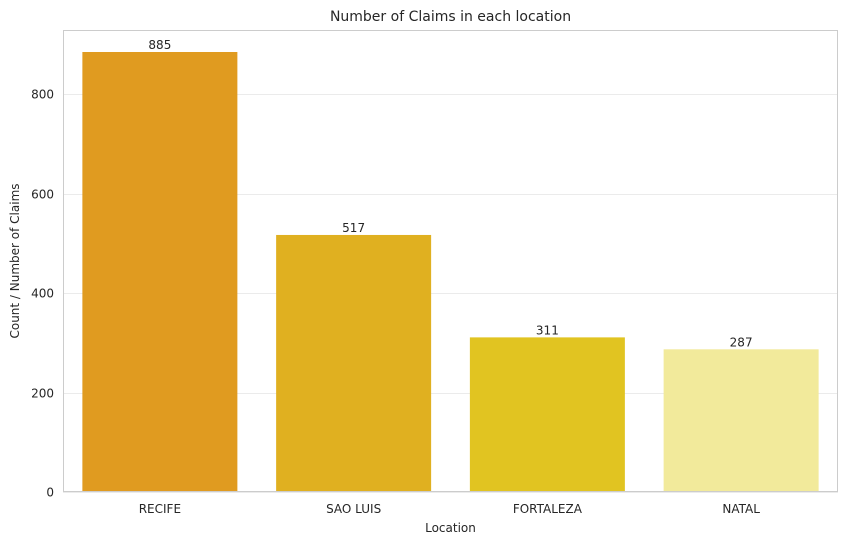  I want to click on y-tick-label: 800, so click(42, 95).